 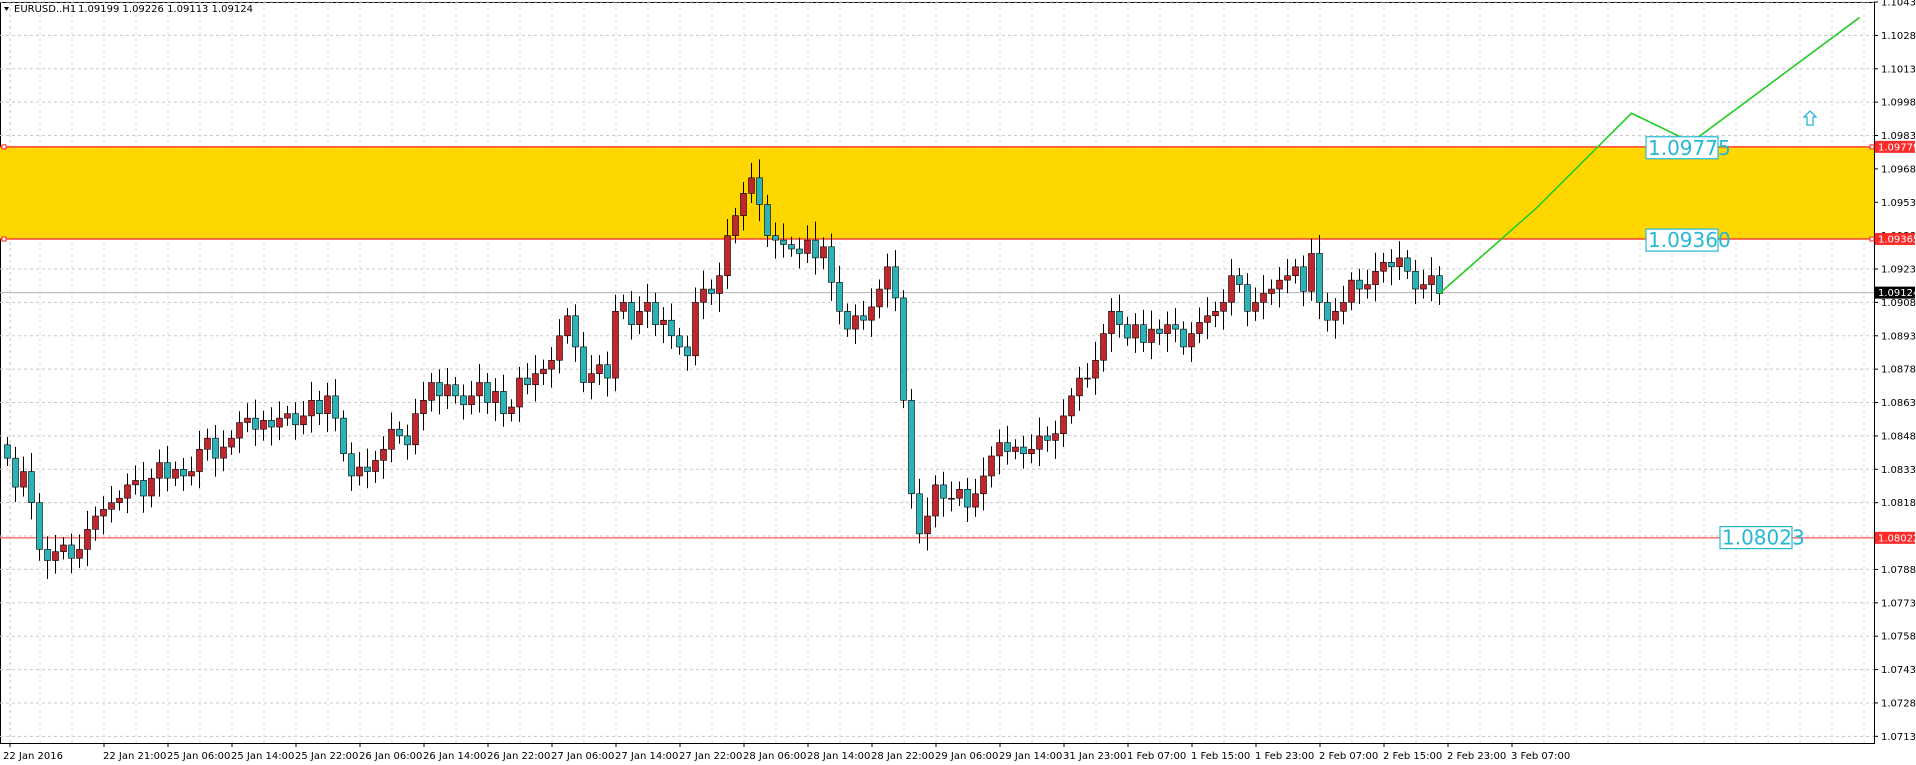 I want to click on zone-anchor, so click(x=4, y=239).